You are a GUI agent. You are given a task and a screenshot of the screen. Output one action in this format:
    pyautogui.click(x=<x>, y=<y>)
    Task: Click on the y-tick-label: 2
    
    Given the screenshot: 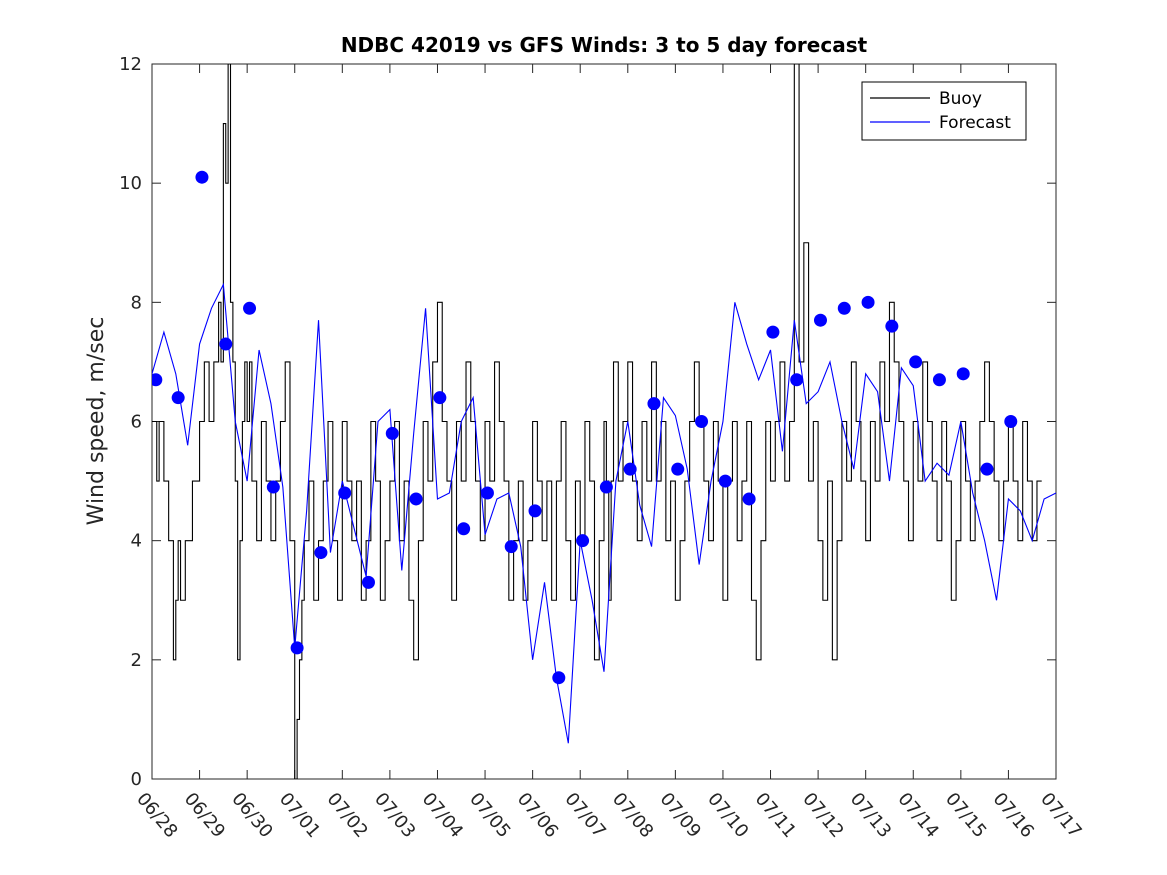 What is the action you would take?
    pyautogui.click(x=136, y=660)
    